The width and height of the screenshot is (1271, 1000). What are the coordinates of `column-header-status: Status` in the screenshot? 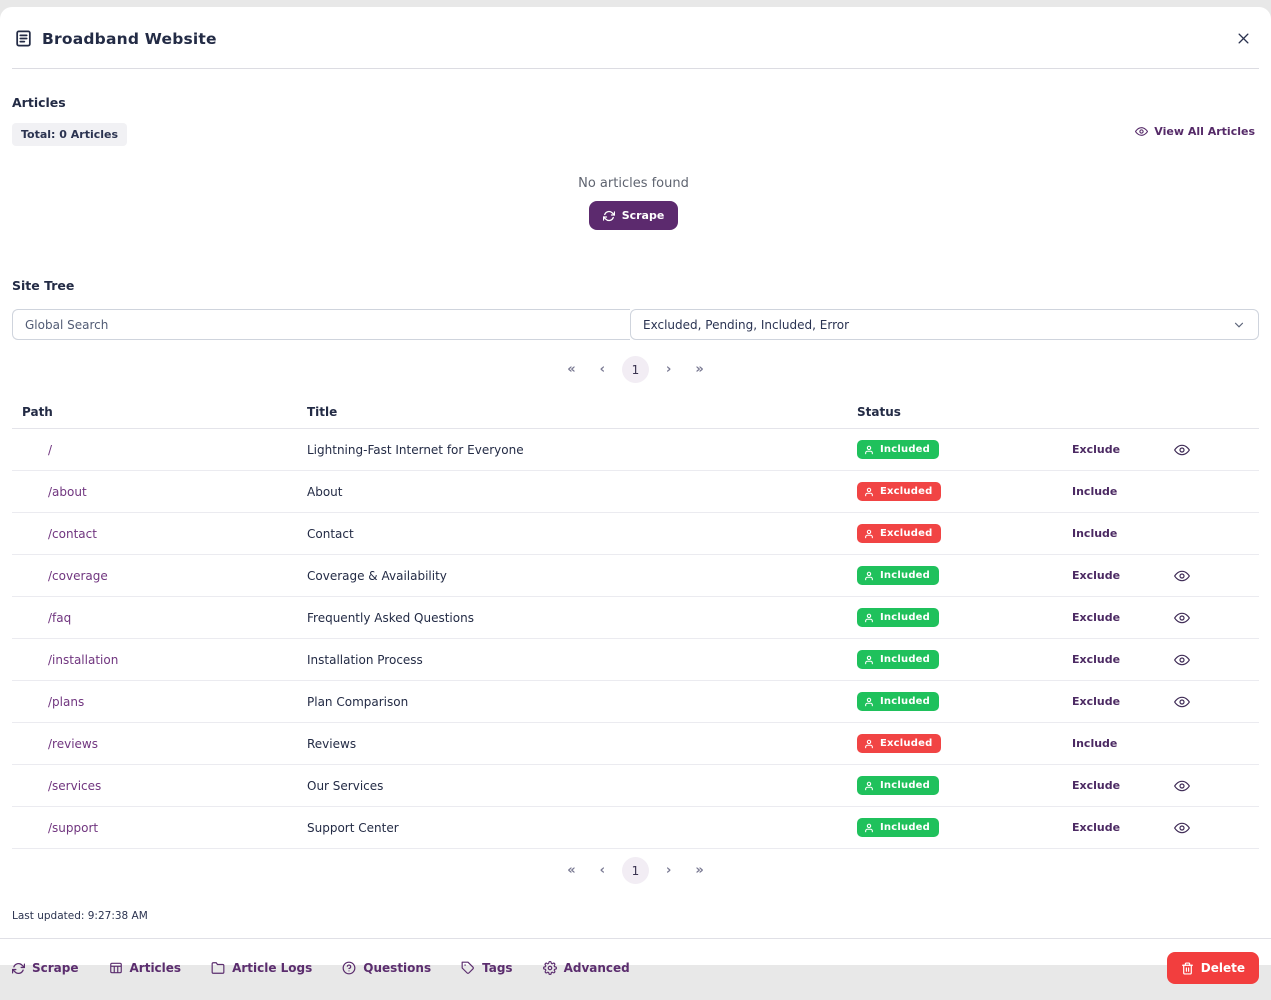 It's located at (879, 411).